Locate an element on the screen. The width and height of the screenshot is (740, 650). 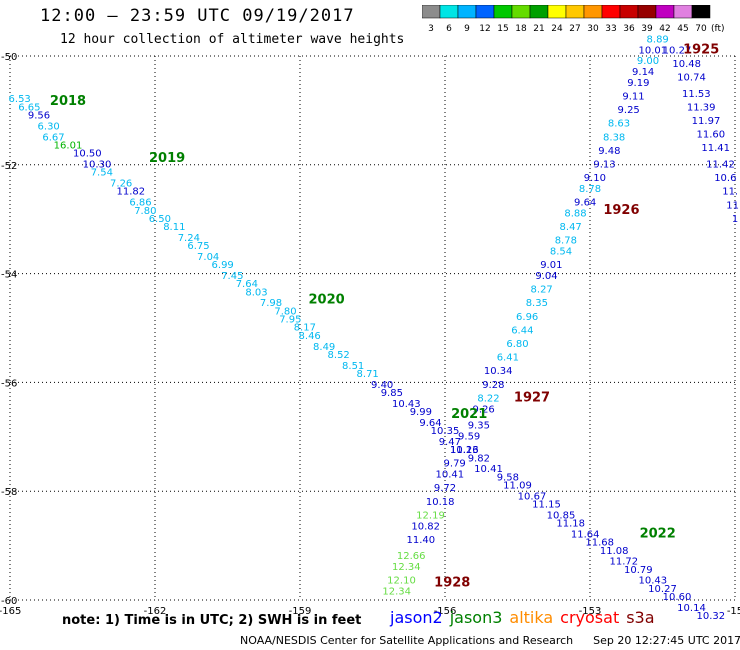
wave-height-value: 7.26 is located at coordinates (121, 184).